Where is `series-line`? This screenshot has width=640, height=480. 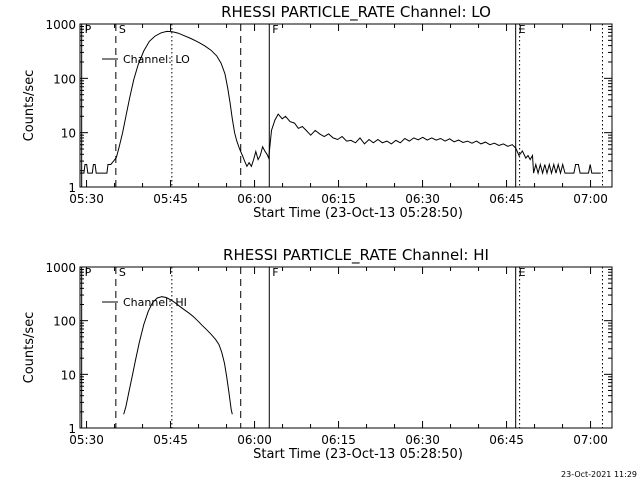
series-line is located at coordinates (178, 355).